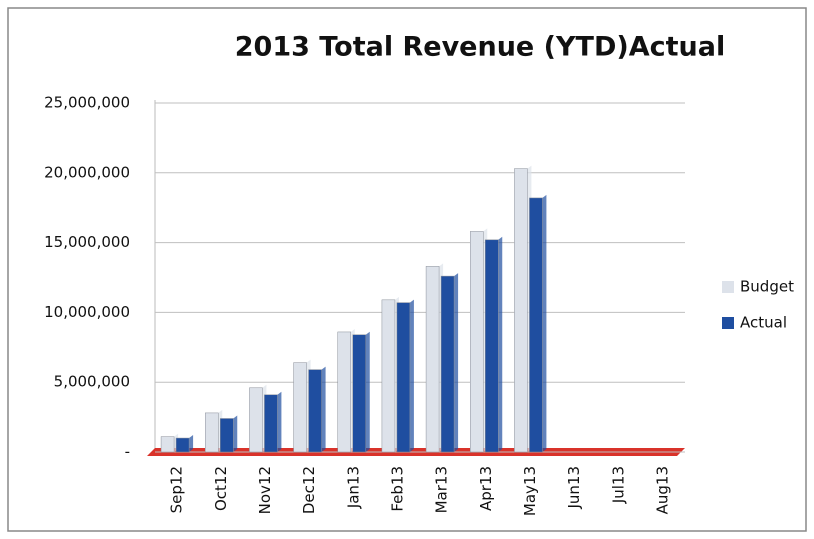 This screenshot has width=814, height=539. I want to click on x-tick-label: Apr13, so click(486, 488).